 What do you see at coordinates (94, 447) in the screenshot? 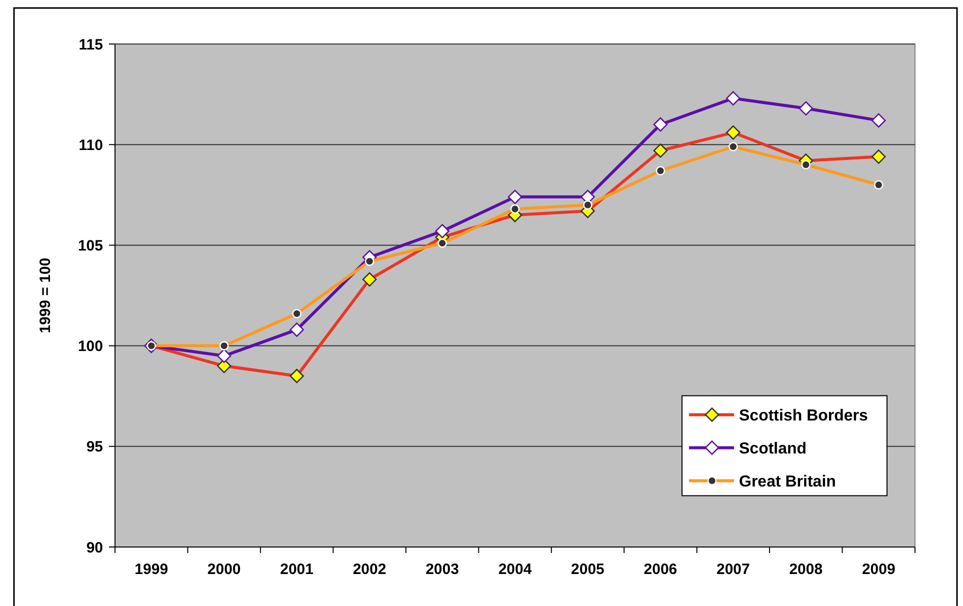
I see `y-tick-label: 95` at bounding box center [94, 447].